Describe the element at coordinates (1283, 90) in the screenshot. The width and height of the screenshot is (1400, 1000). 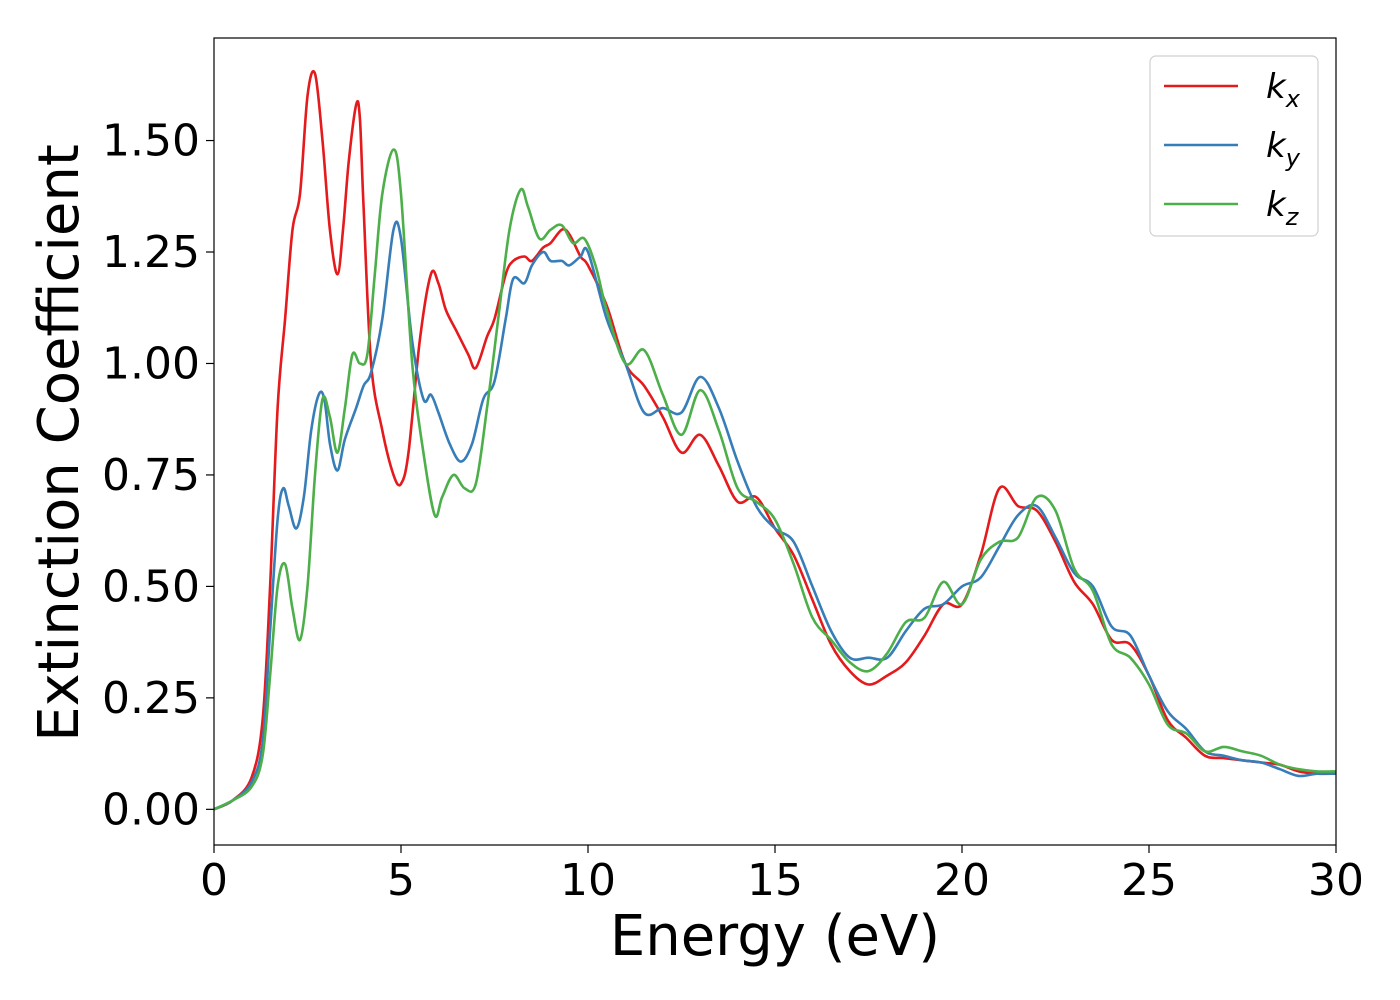
I see `legend-label-x: kx` at that location.